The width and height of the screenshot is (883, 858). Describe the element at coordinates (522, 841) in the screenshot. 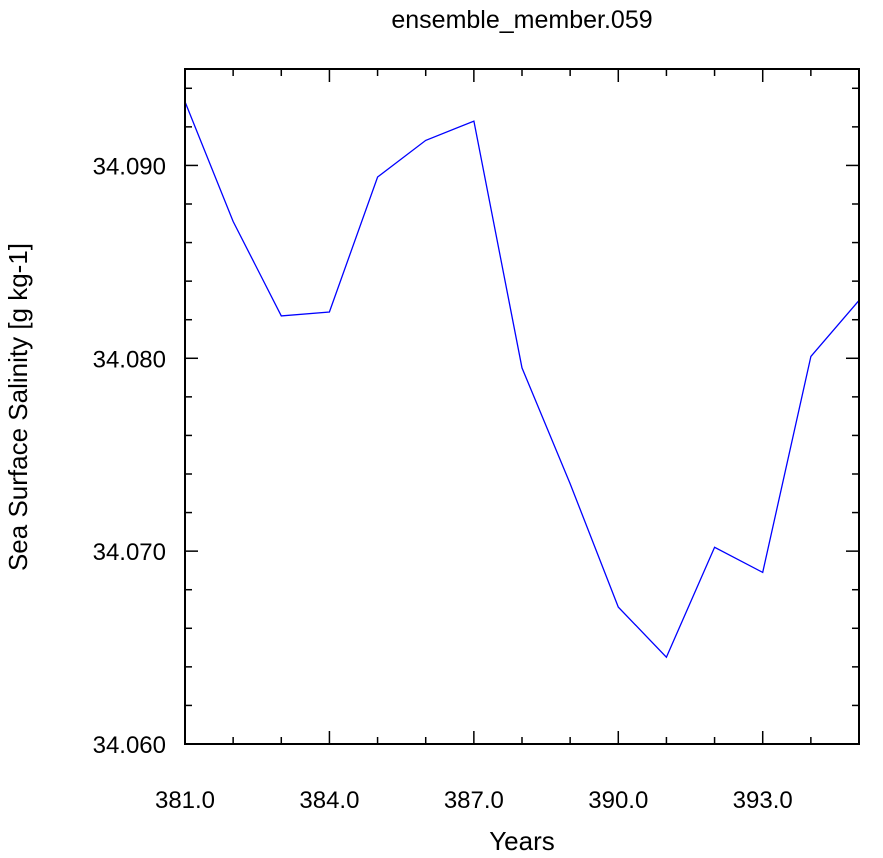

I see `x-axis-label: Years` at that location.